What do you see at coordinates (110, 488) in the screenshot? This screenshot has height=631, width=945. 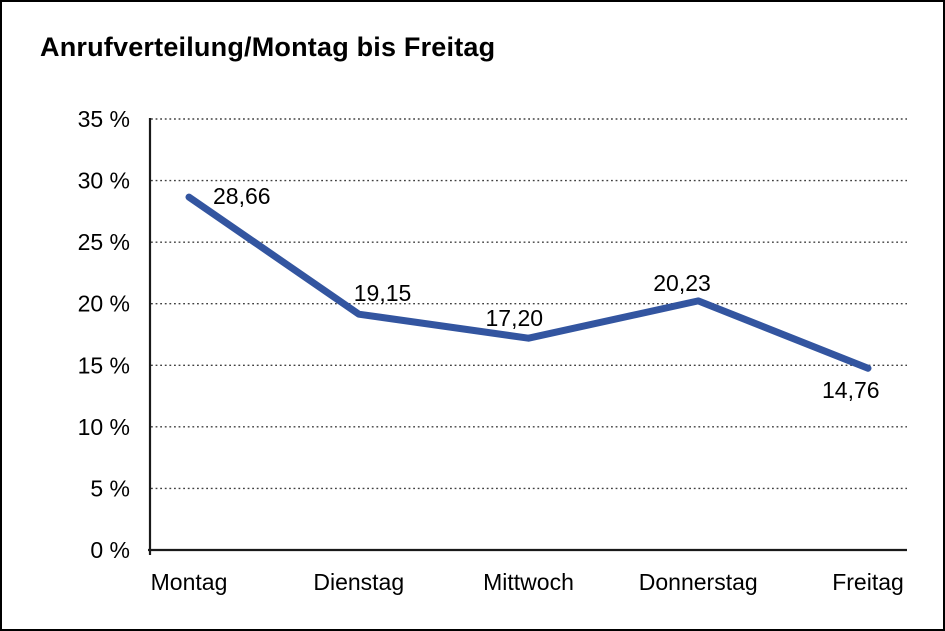 I see `y-tick-label: 5 %` at bounding box center [110, 488].